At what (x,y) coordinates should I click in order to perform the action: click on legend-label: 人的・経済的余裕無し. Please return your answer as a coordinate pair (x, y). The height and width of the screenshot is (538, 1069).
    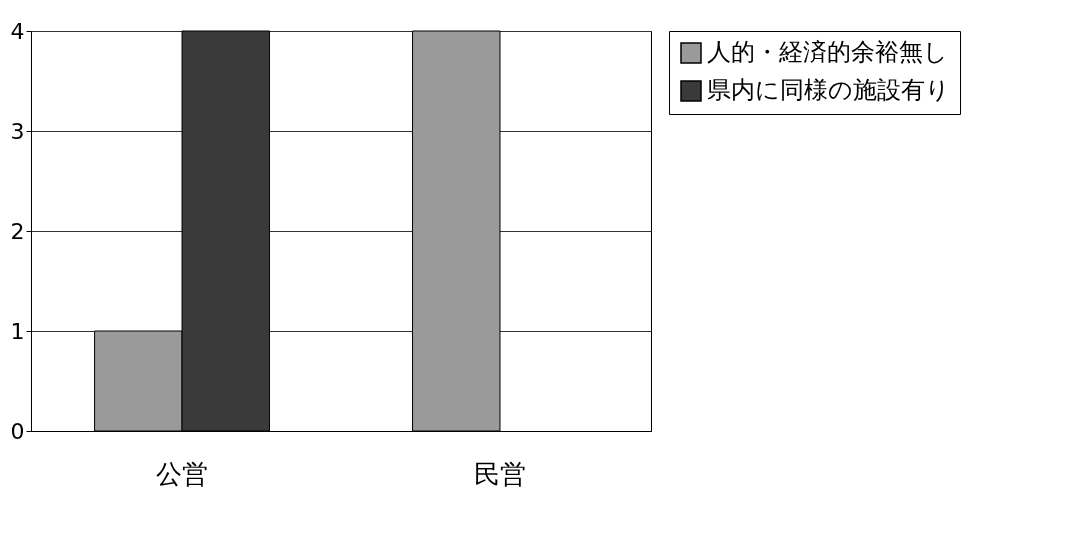
    Looking at the image, I should click on (827, 52).